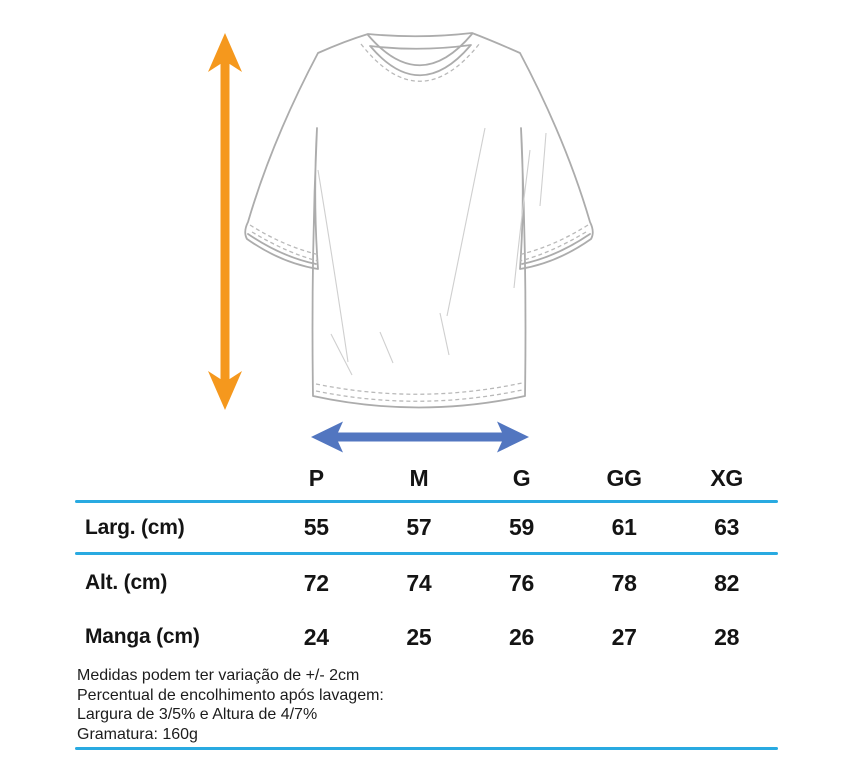  What do you see at coordinates (218, 675) in the screenshot?
I see `note-line: Medidas podem ter variação de +/- 2cm` at bounding box center [218, 675].